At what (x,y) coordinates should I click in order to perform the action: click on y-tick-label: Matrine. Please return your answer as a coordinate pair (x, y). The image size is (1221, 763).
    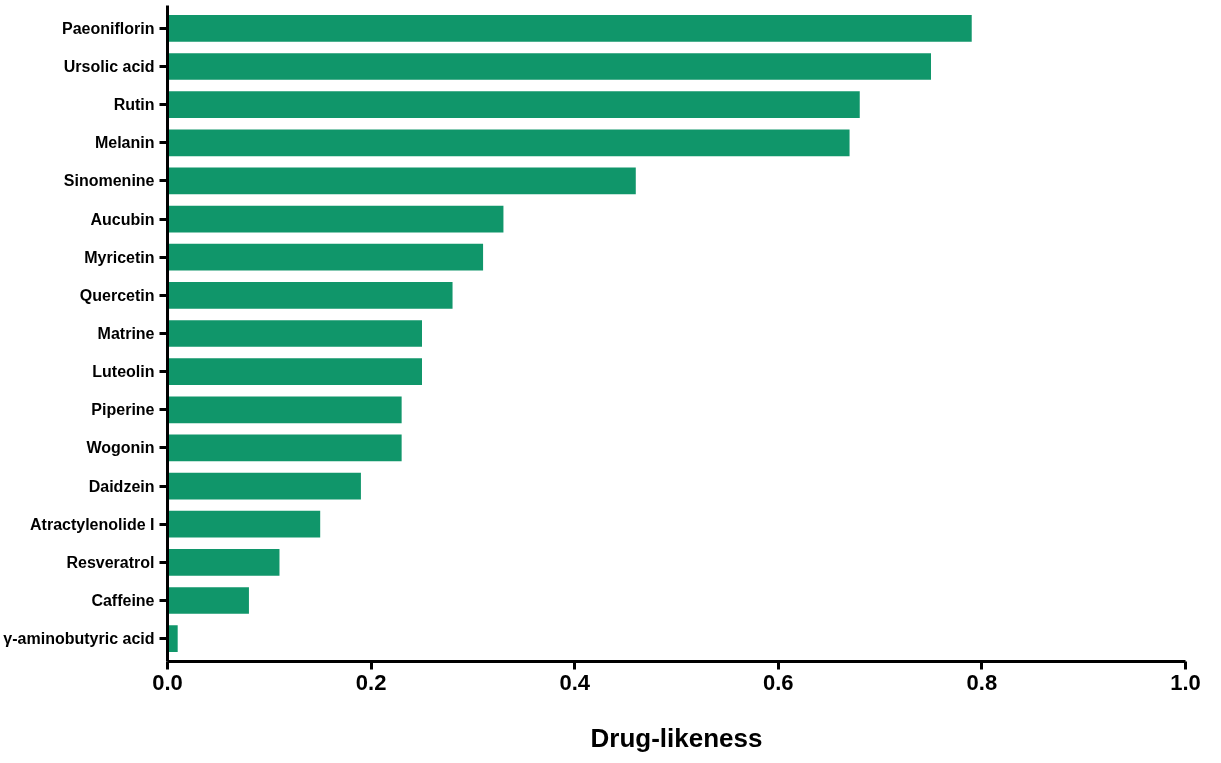
    Looking at the image, I should click on (126, 333).